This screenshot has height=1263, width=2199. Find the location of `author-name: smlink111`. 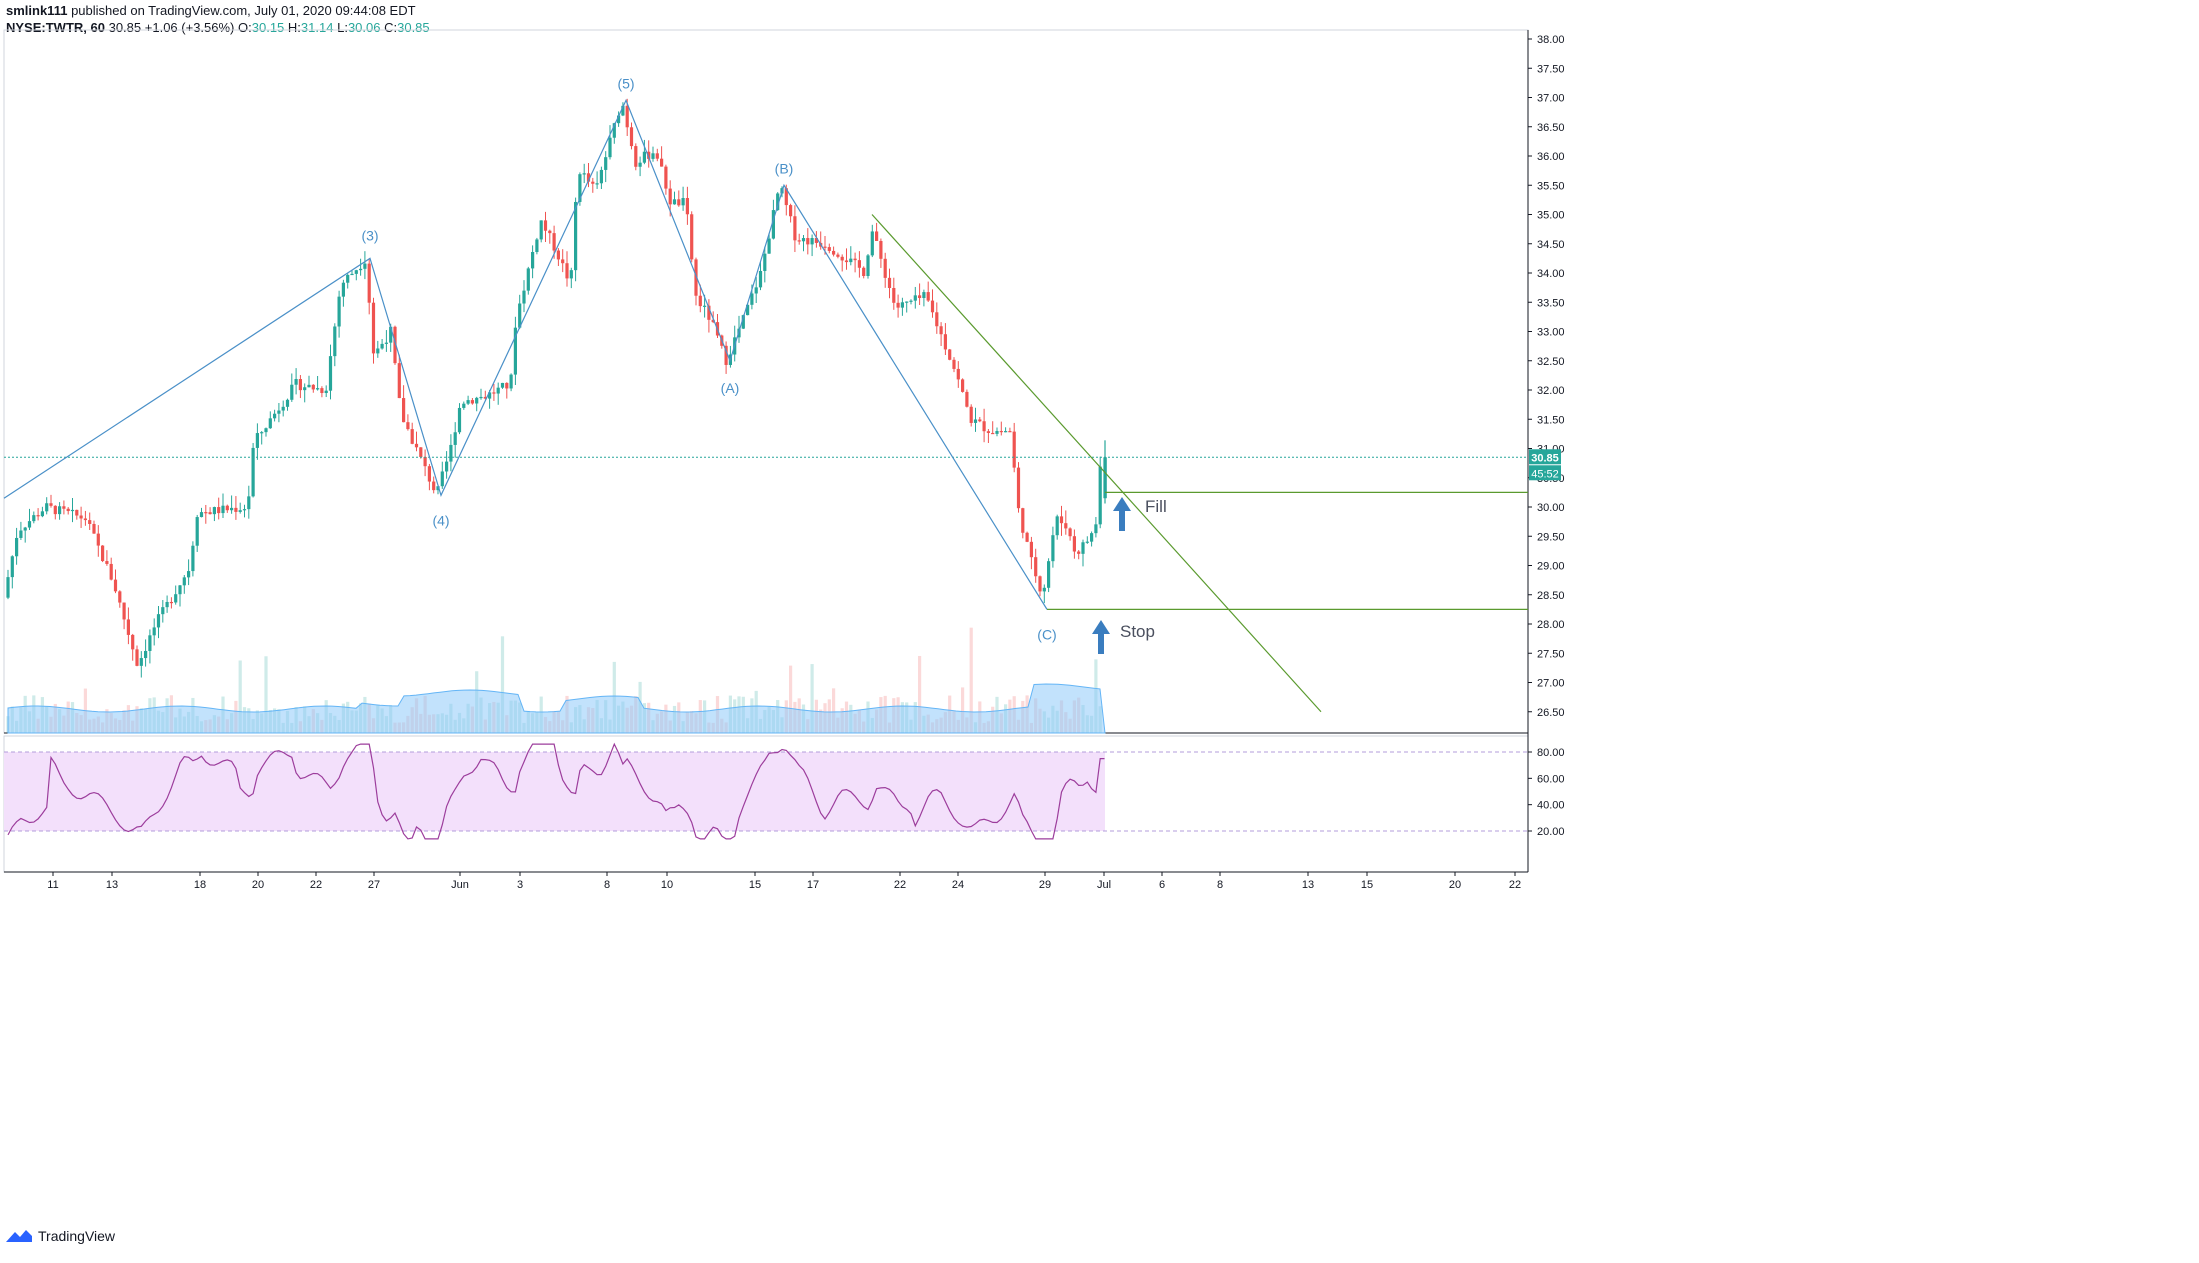

author-name: smlink111 is located at coordinates (37, 10).